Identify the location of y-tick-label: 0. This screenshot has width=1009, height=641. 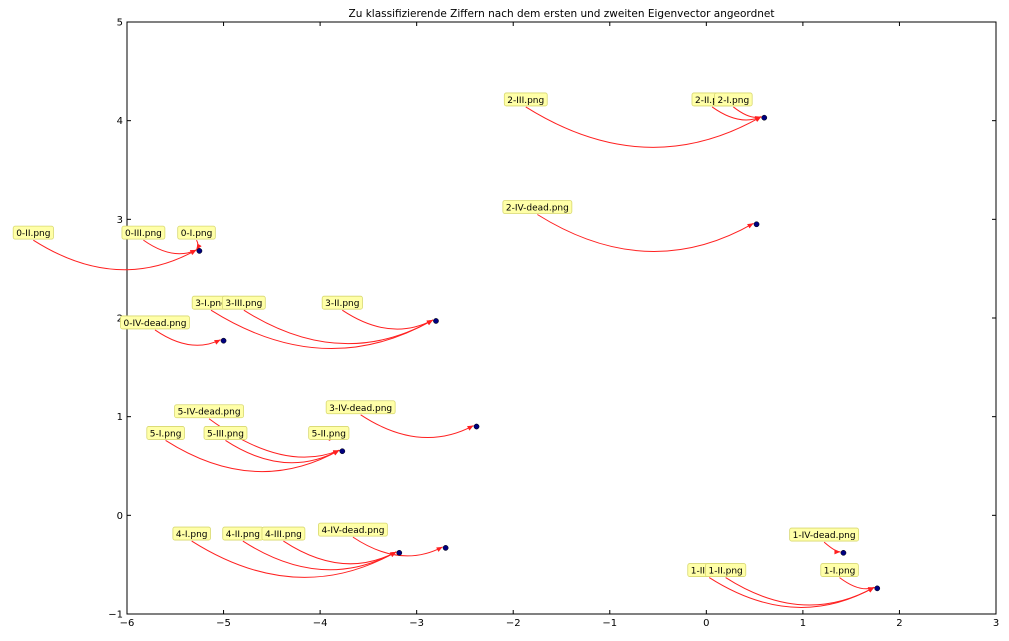
(120, 516).